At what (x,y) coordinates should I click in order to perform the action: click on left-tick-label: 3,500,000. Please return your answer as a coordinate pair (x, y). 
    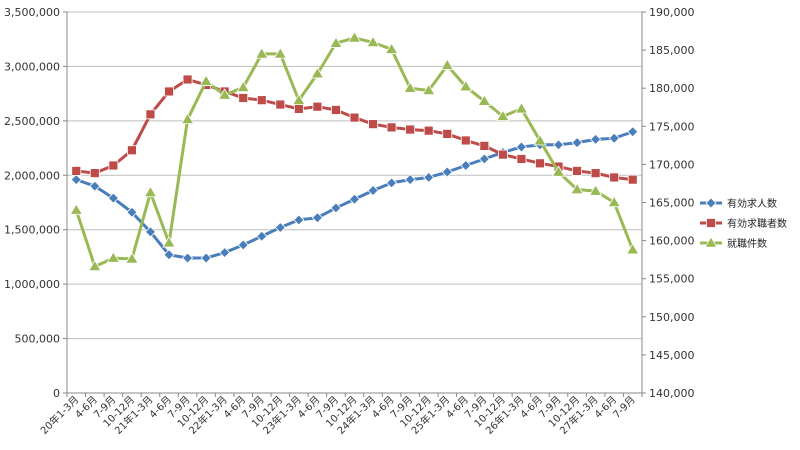
    Looking at the image, I should click on (32, 12).